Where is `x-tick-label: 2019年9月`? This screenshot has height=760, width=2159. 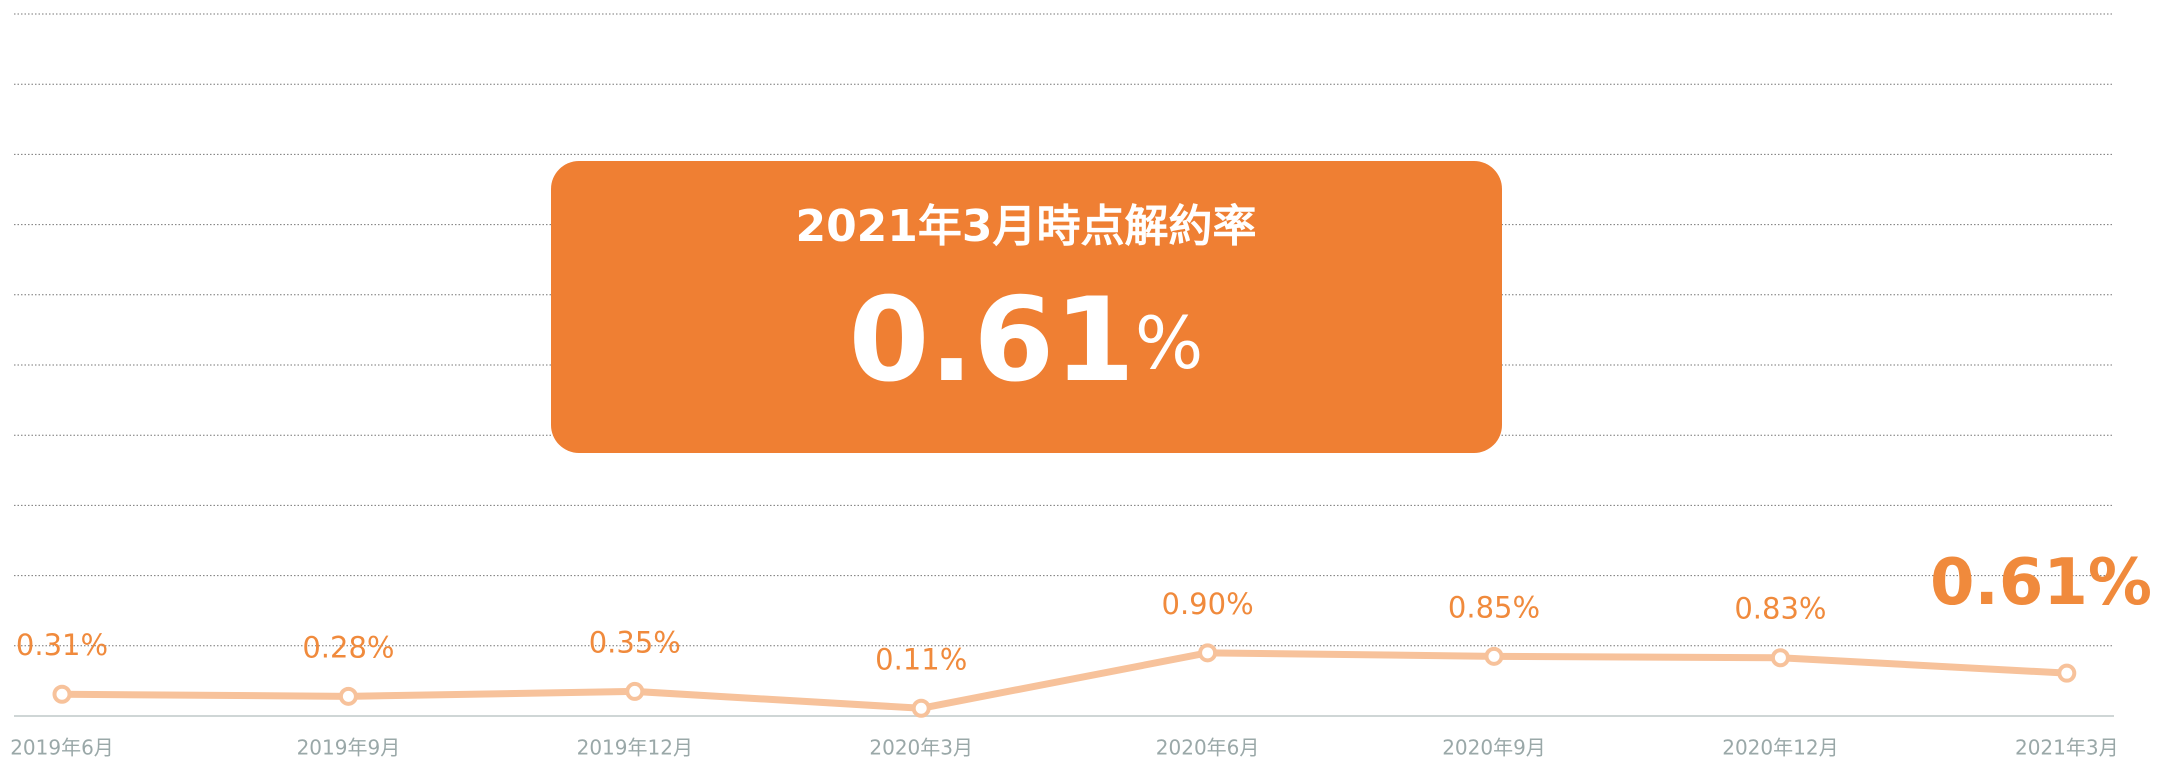
x-tick-label: 2019年9月 is located at coordinates (349, 748).